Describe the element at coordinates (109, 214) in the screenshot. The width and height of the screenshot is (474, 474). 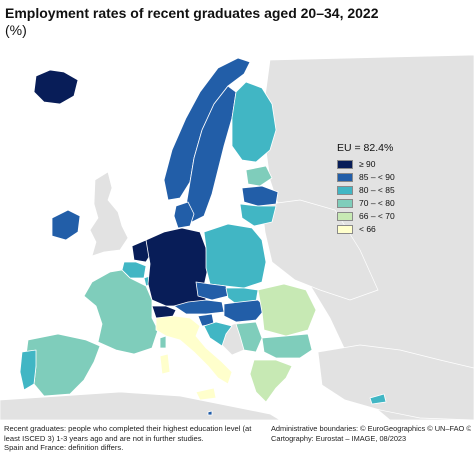
I see `united-kingdom` at that location.